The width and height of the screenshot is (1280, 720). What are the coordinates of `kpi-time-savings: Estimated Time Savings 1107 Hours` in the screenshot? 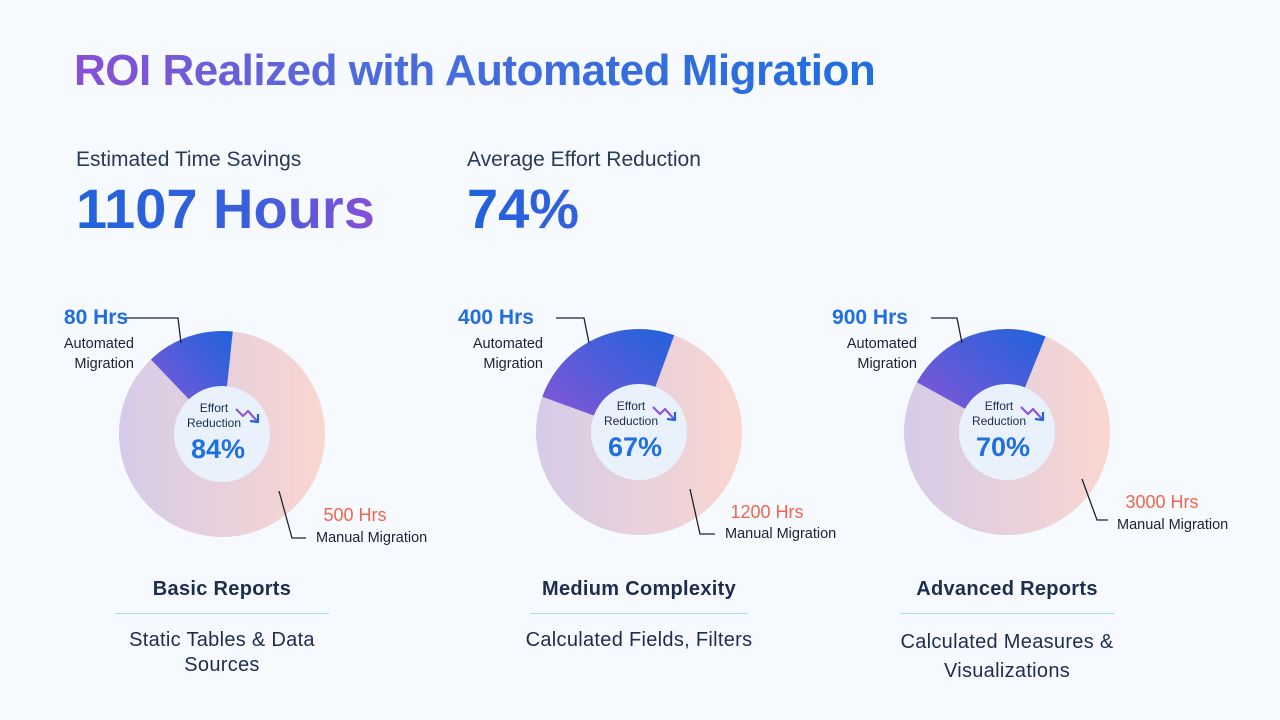 It's located at (225, 194).